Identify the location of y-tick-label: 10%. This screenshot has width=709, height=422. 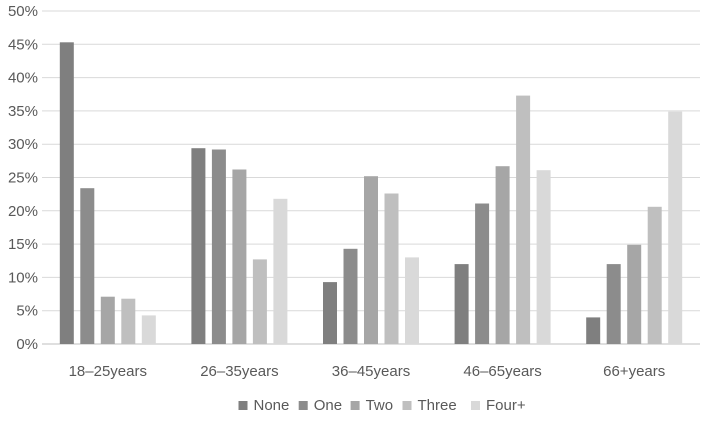
(23, 277).